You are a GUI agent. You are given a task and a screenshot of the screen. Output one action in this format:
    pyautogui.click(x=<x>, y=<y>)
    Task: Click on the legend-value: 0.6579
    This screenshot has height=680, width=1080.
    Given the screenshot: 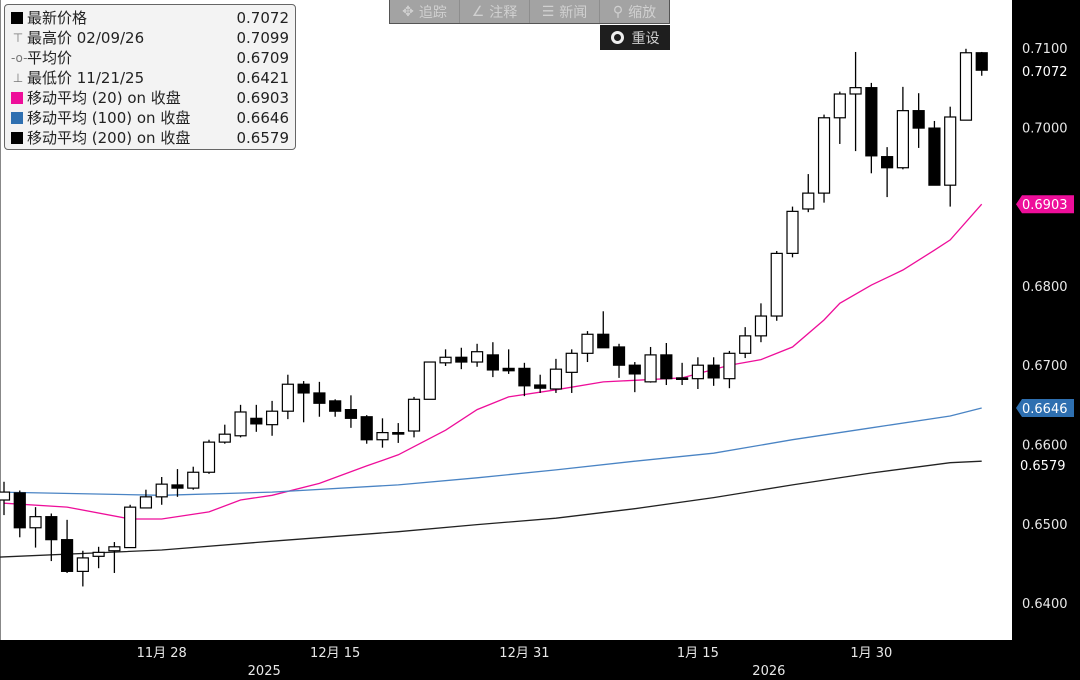 What is the action you would take?
    pyautogui.click(x=263, y=138)
    